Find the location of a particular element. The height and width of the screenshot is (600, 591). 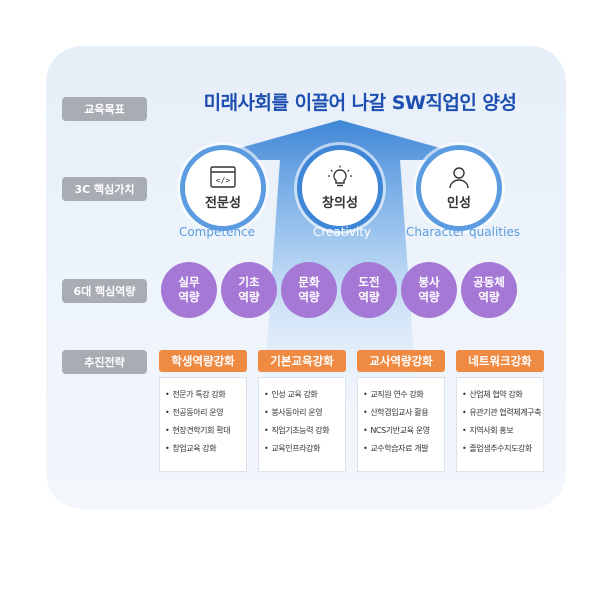

value-character: 인성 is located at coordinates (459, 188).